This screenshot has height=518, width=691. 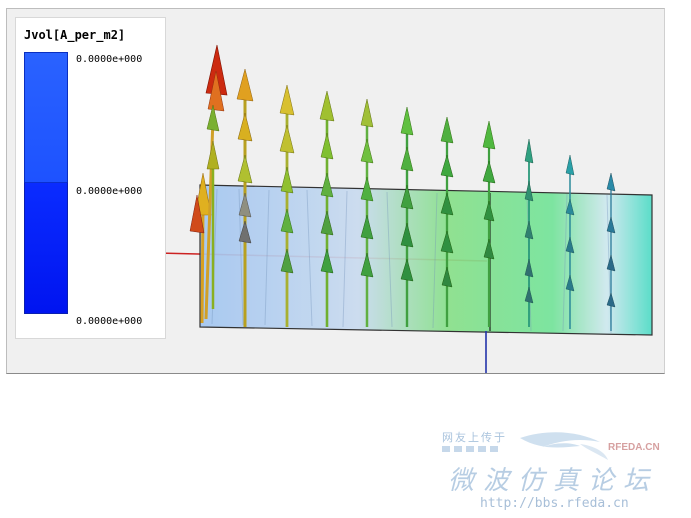 I want to click on legend-color-swatch-upper, so click(x=46, y=117).